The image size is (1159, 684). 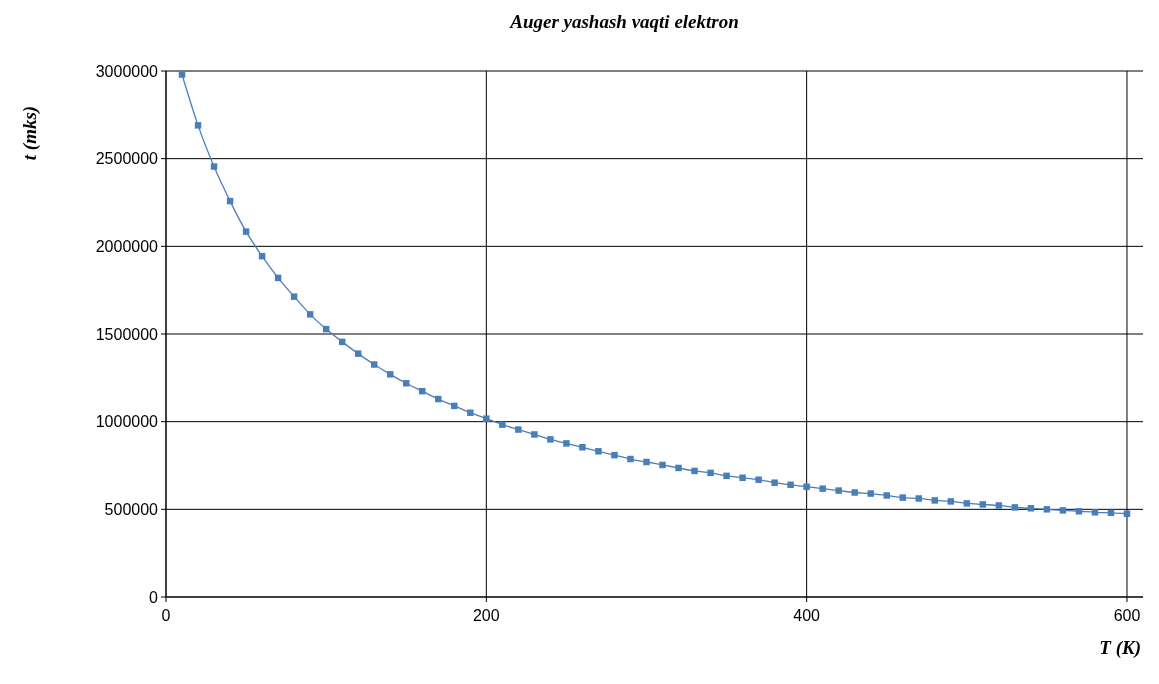 What do you see at coordinates (166, 615) in the screenshot?
I see `x-tick-label: 0` at bounding box center [166, 615].